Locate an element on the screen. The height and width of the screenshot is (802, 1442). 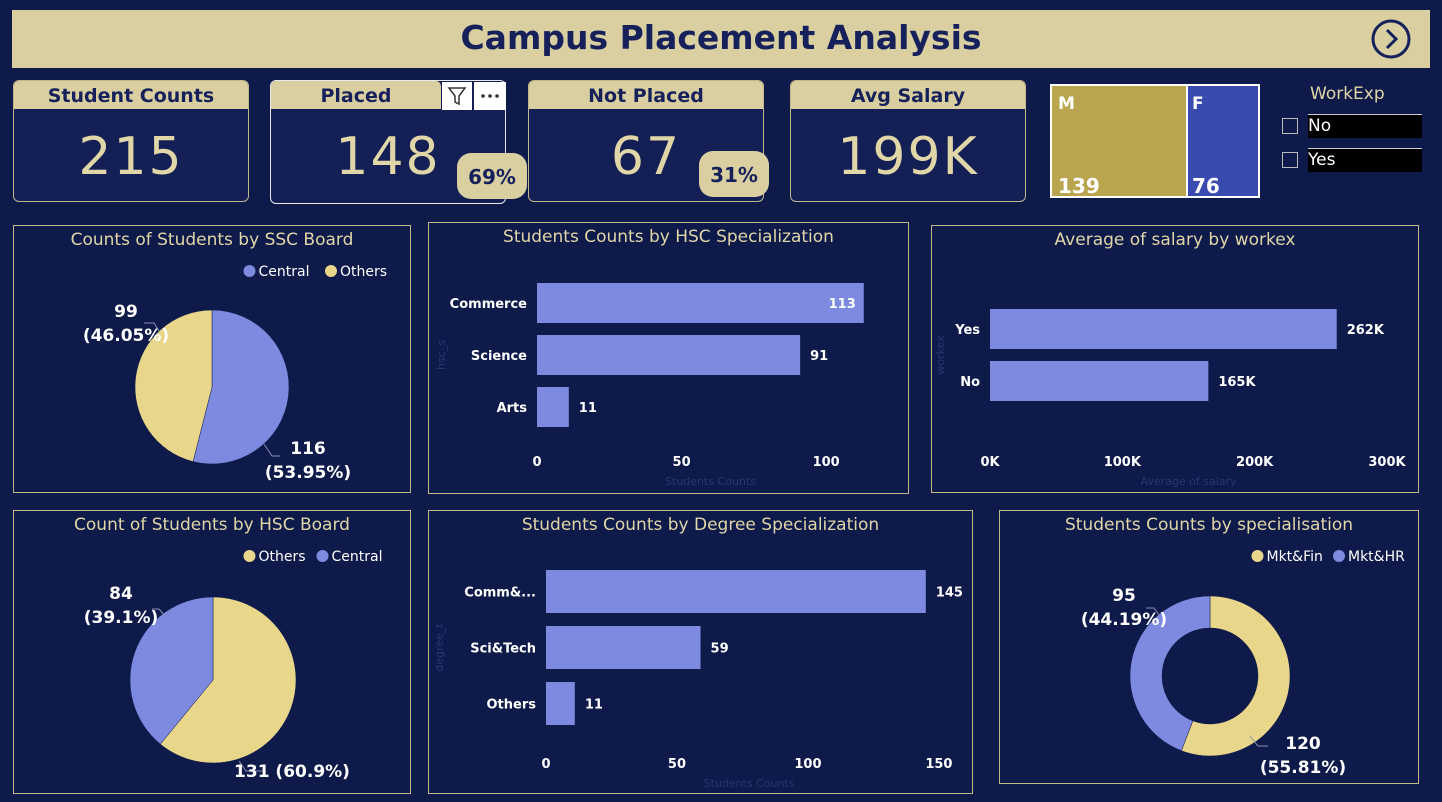
data-label: 131 (60.9%) is located at coordinates (292, 772).